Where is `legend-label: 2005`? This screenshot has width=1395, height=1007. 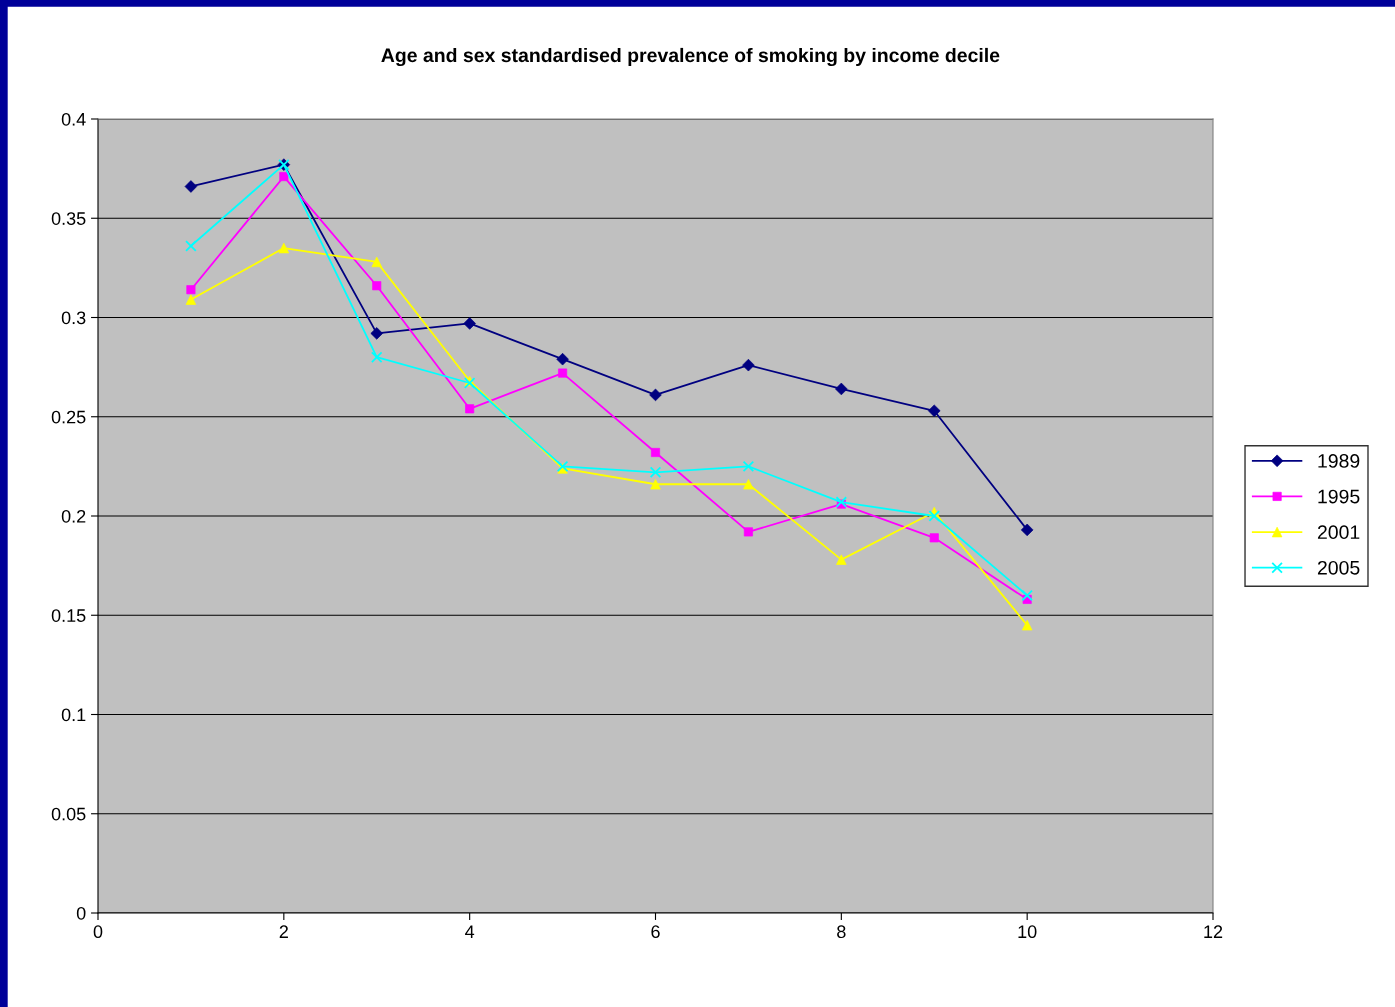 legend-label: 2005 is located at coordinates (1338, 567).